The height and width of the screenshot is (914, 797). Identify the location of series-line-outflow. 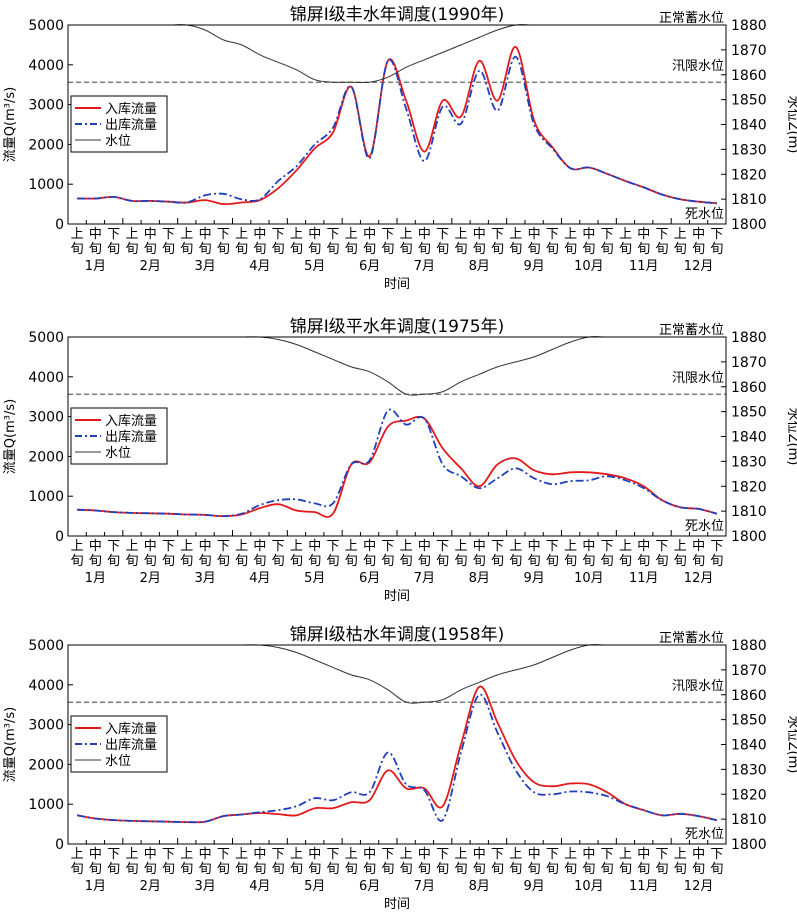
(397, 758).